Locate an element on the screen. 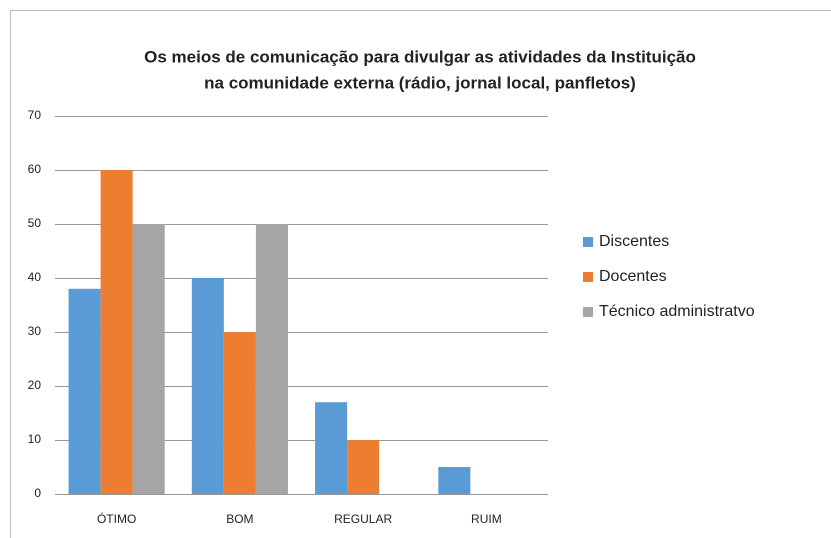 This screenshot has width=831, height=538. x-tick-label: REGULAR is located at coordinates (363, 519).